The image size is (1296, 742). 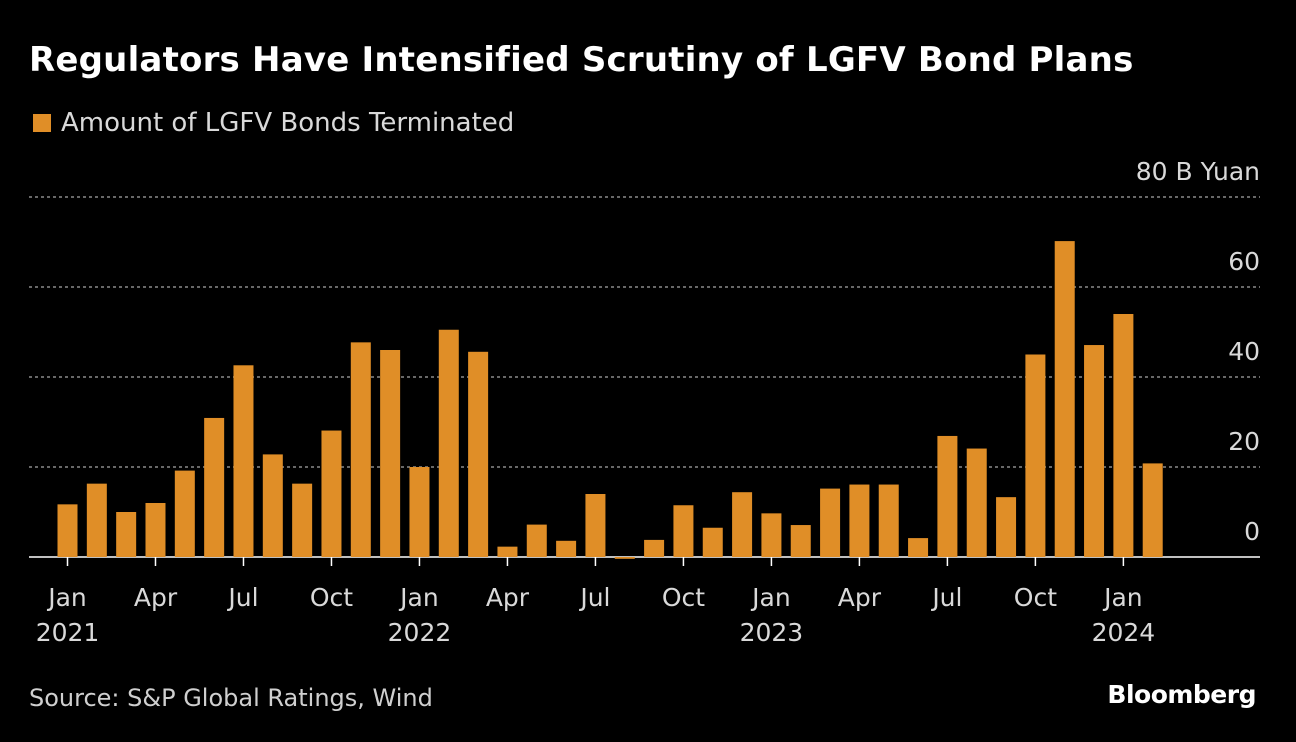 What do you see at coordinates (1244, 441) in the screenshot?
I see `y-tick-label: 20` at bounding box center [1244, 441].